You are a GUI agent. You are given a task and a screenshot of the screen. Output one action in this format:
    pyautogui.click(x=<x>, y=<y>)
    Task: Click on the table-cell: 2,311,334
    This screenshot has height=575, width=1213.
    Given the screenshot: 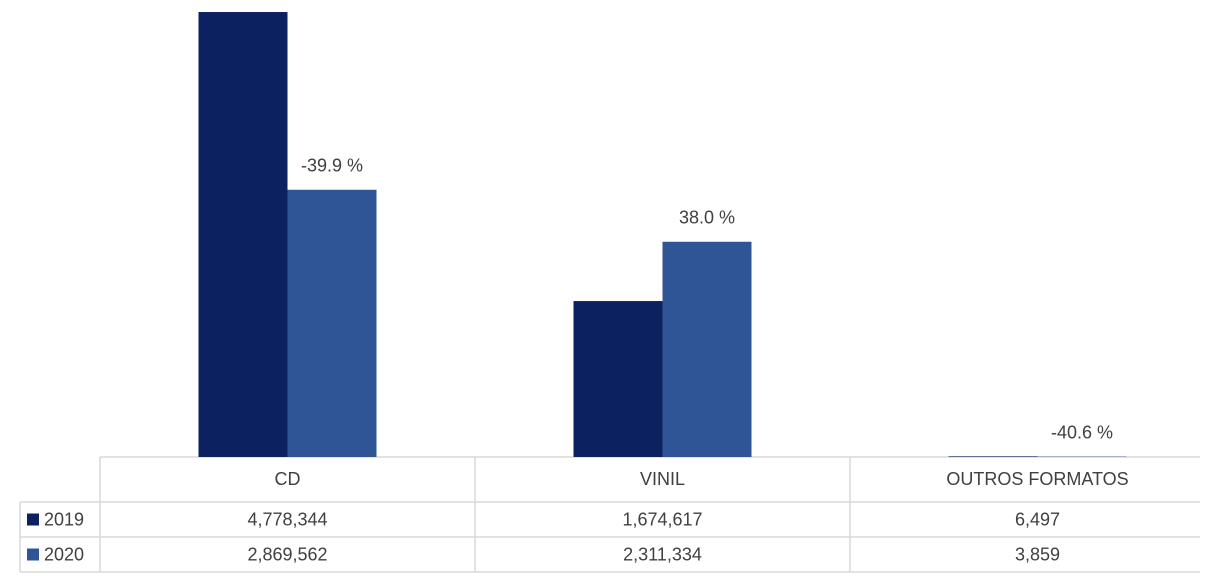 What is the action you would take?
    pyautogui.click(x=662, y=554)
    